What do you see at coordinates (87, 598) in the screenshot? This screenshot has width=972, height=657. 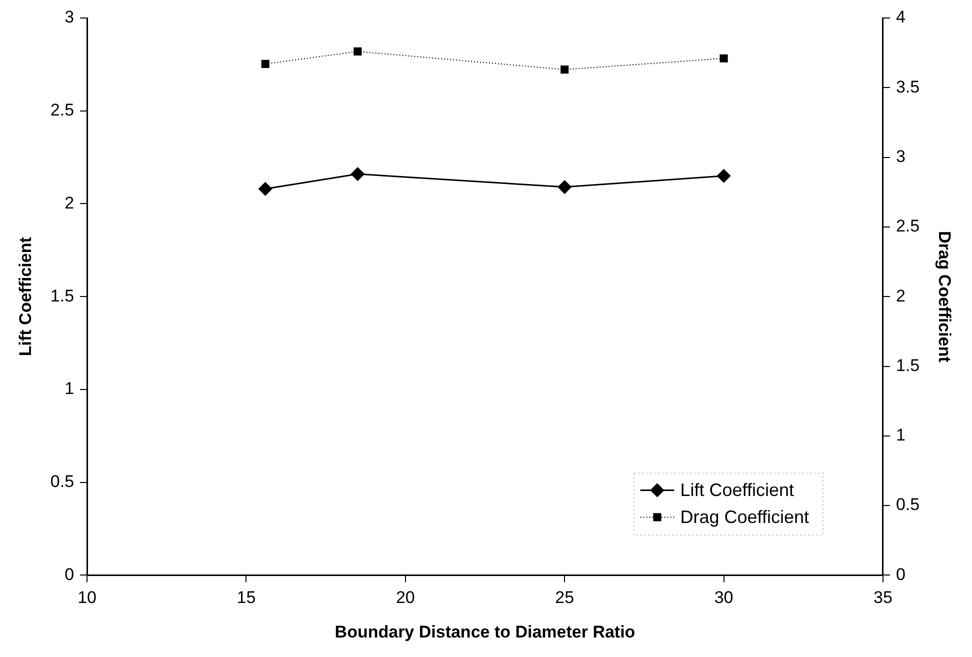 I see `x-tick-label: 10` at bounding box center [87, 598].